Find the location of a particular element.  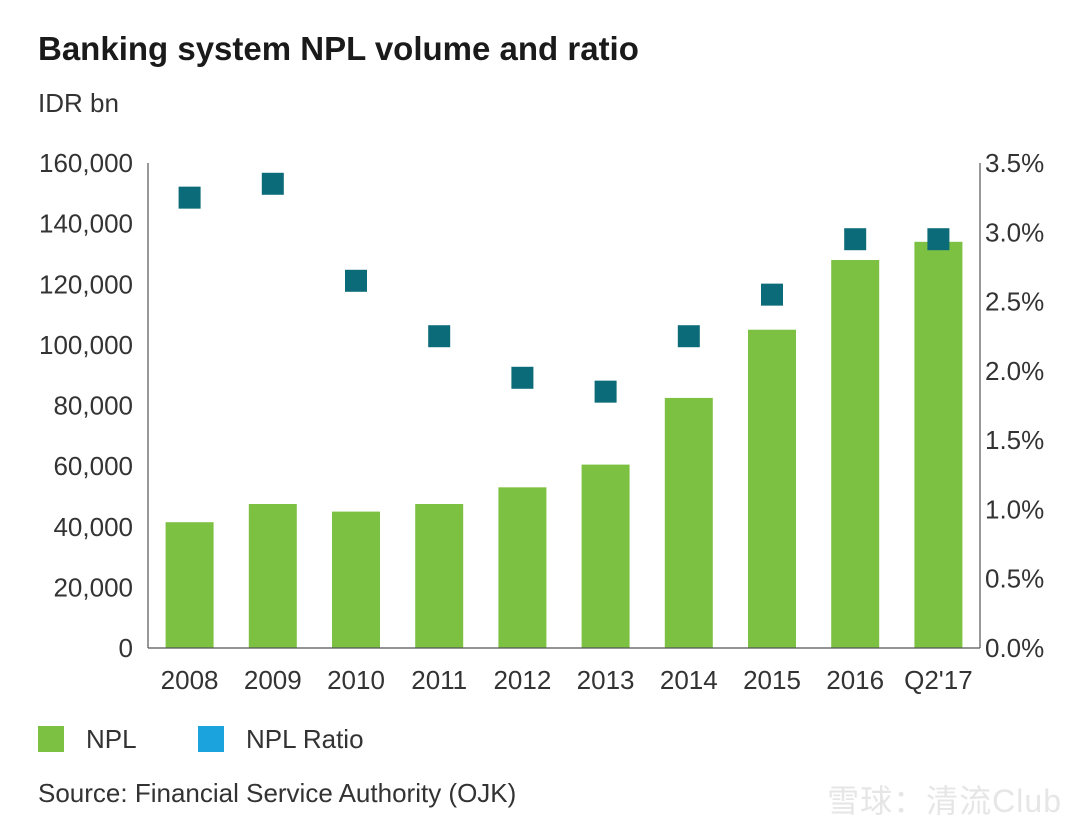

y-tick-left-label: 20,000 is located at coordinates (93, 587).